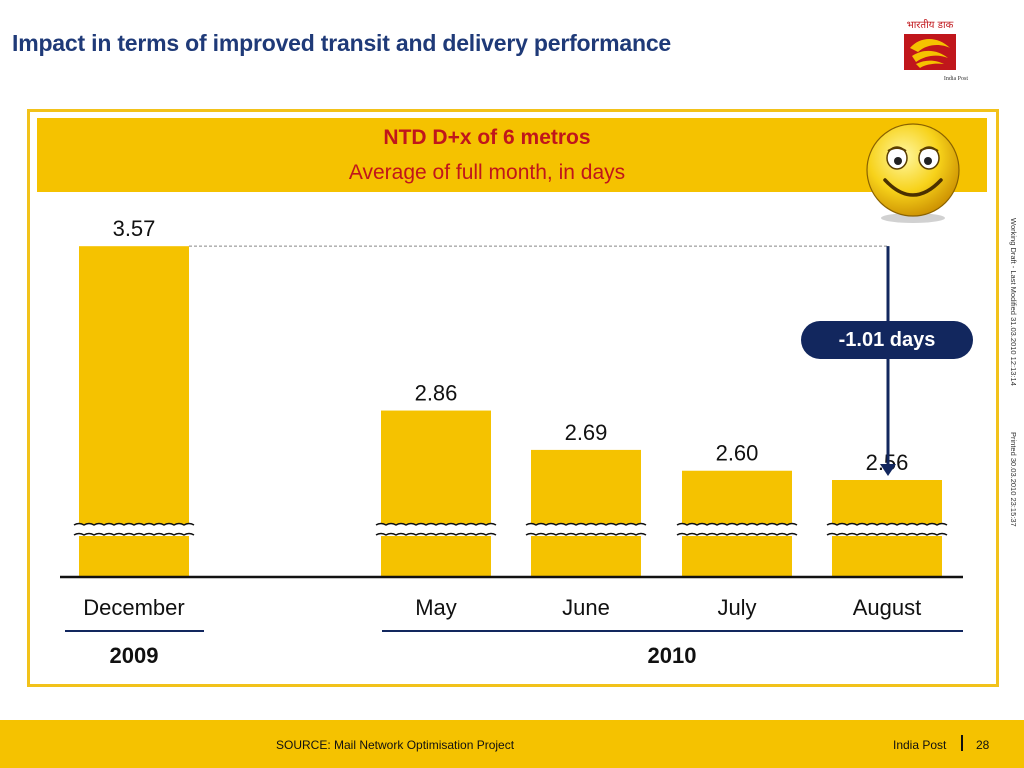  What do you see at coordinates (736, 607) in the screenshot?
I see `category-label: July` at bounding box center [736, 607].